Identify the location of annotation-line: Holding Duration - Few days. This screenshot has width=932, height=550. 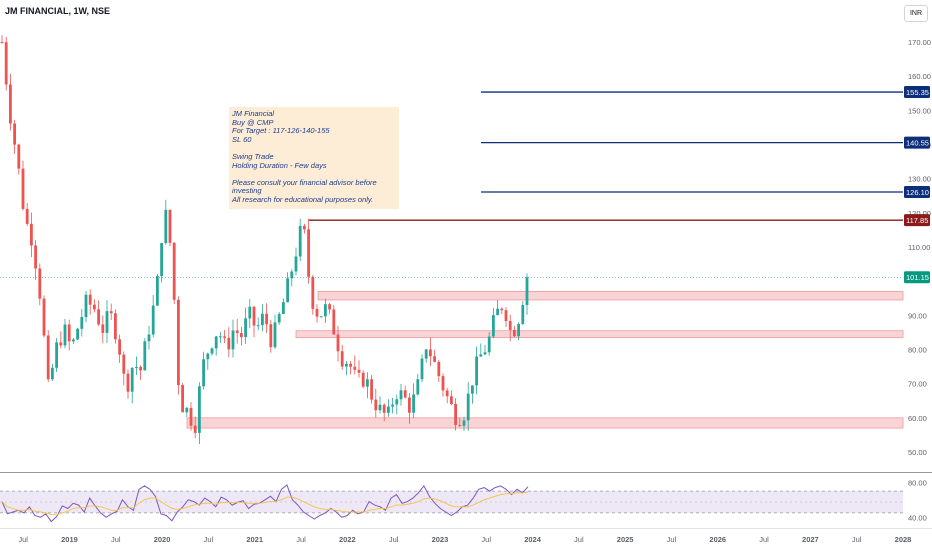
(279, 165).